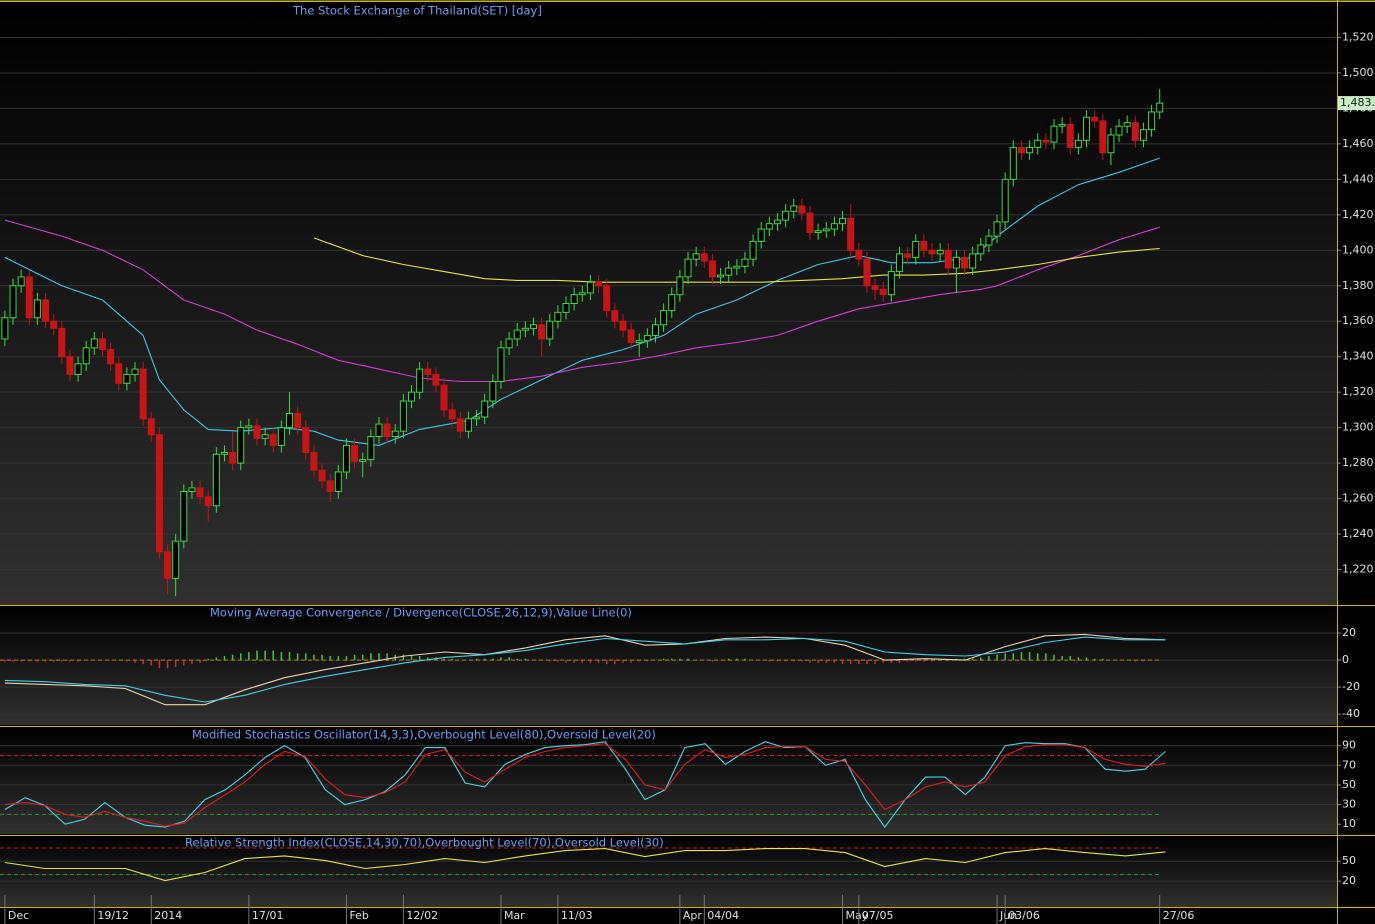 This screenshot has height=924, width=1375. I want to click on y-tick-label: 1,340, so click(1358, 356).